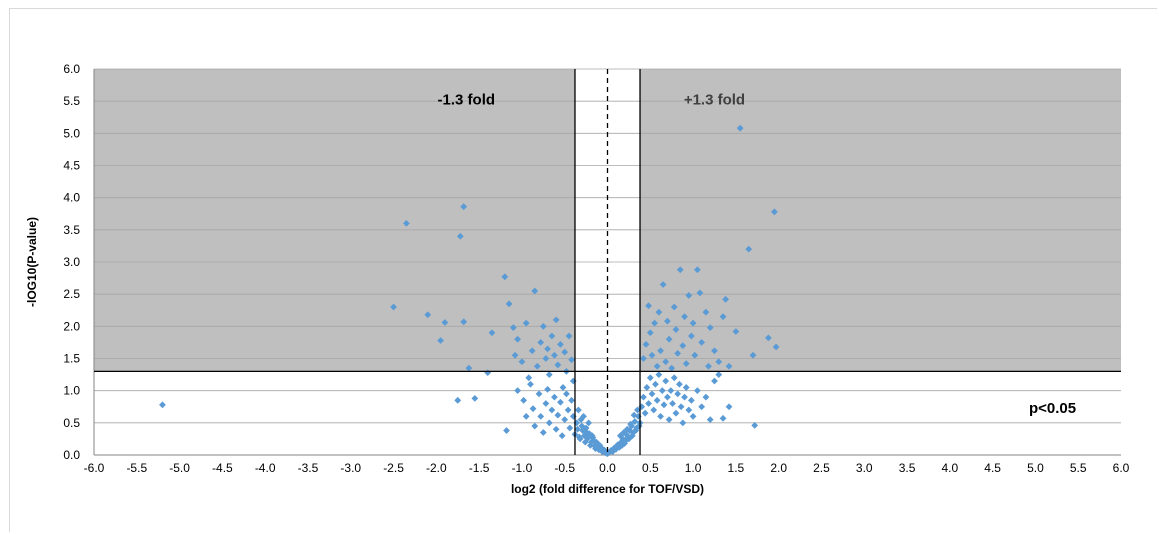 The height and width of the screenshot is (534, 1159). What do you see at coordinates (778, 468) in the screenshot?
I see `x-tick-label: 2.0` at bounding box center [778, 468].